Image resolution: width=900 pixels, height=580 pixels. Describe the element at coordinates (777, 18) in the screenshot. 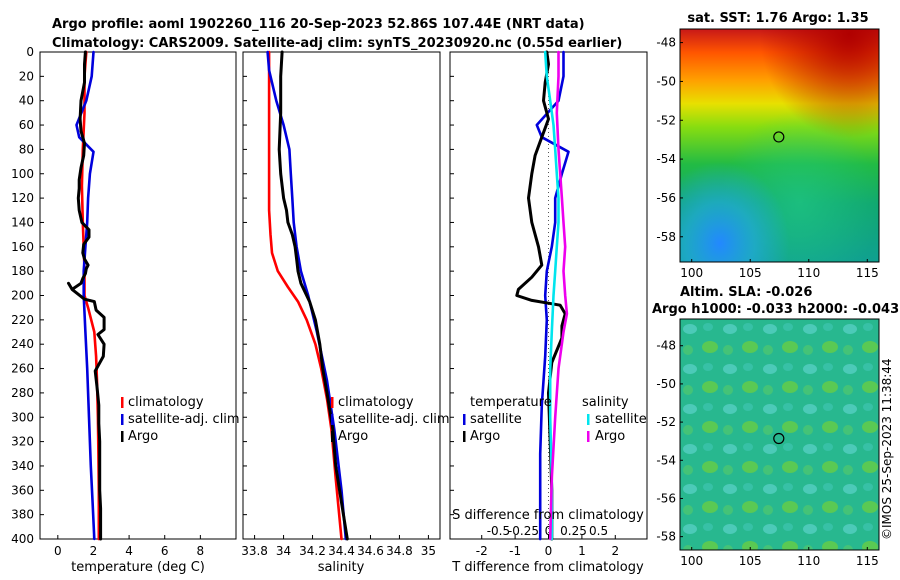

I see `sst-map-title: sat. SST: 1.76 Argo: 1.35` at that location.